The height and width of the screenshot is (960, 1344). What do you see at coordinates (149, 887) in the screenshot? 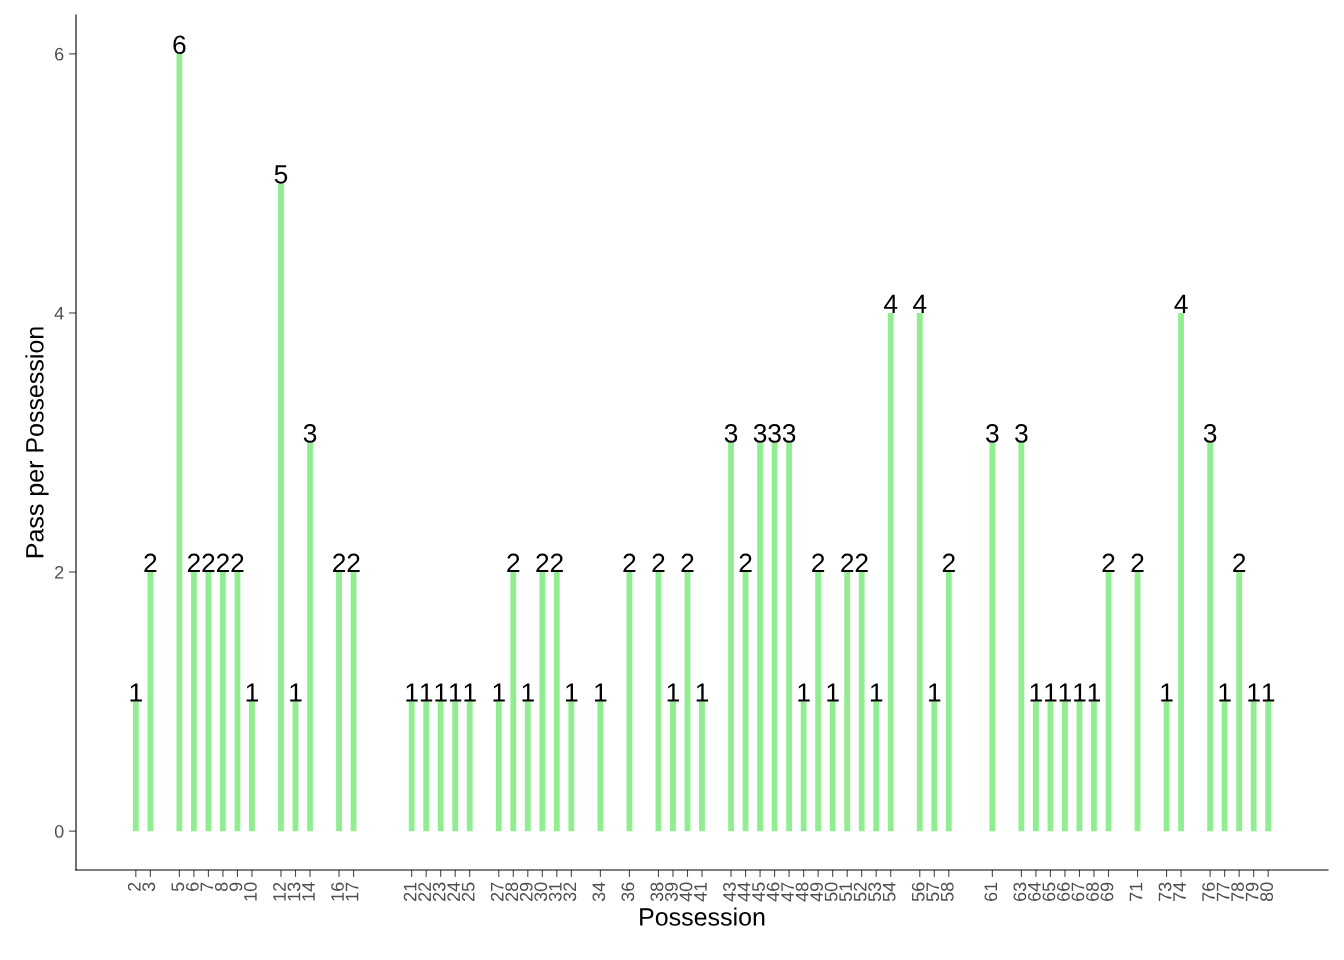
I see `x-tick-label: 3` at bounding box center [149, 887].